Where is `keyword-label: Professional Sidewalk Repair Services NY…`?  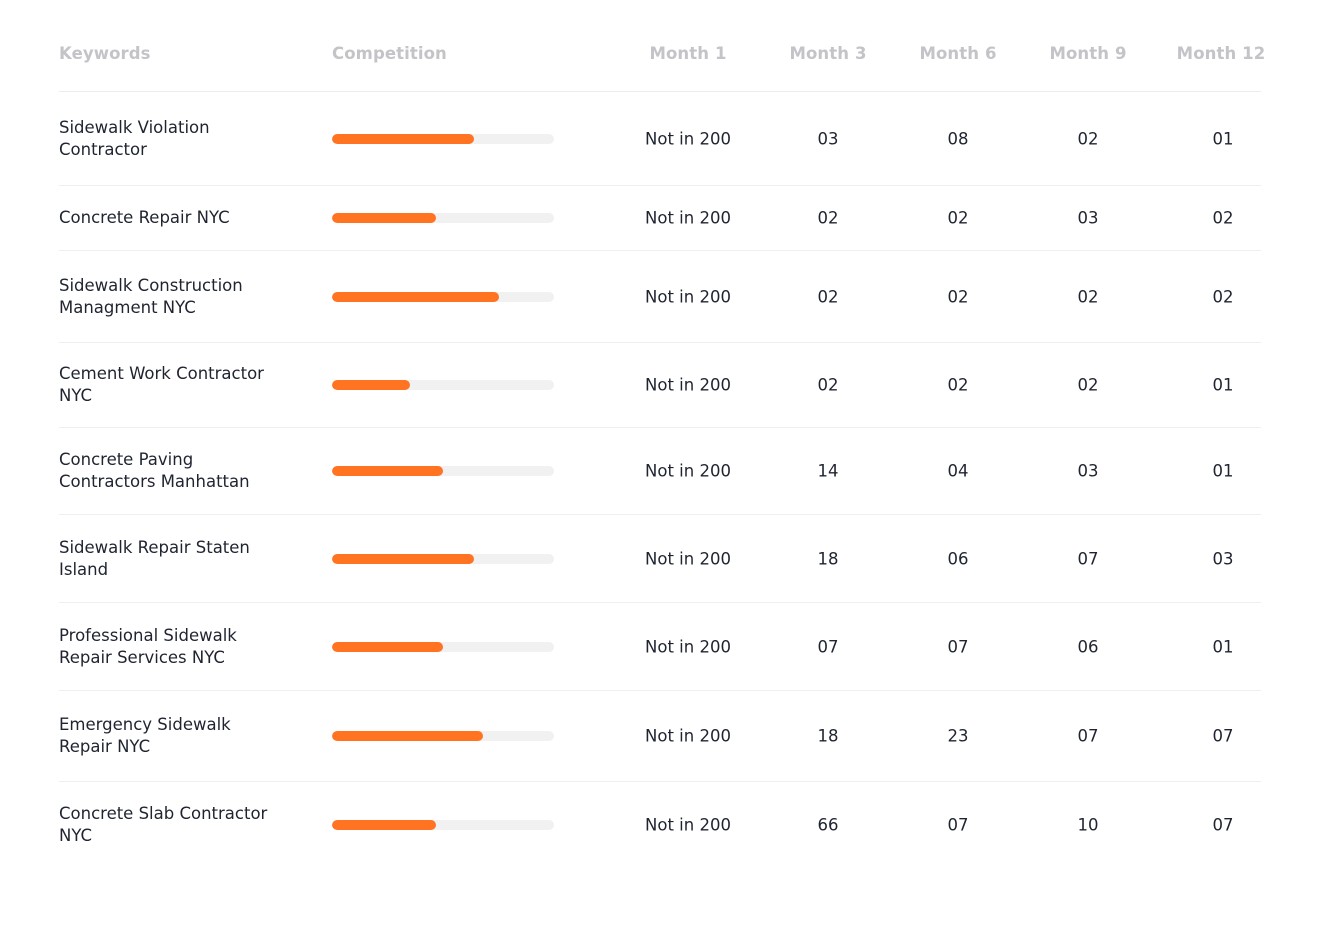 keyword-label: Professional Sidewalk Repair Services NY… is located at coordinates (148, 646).